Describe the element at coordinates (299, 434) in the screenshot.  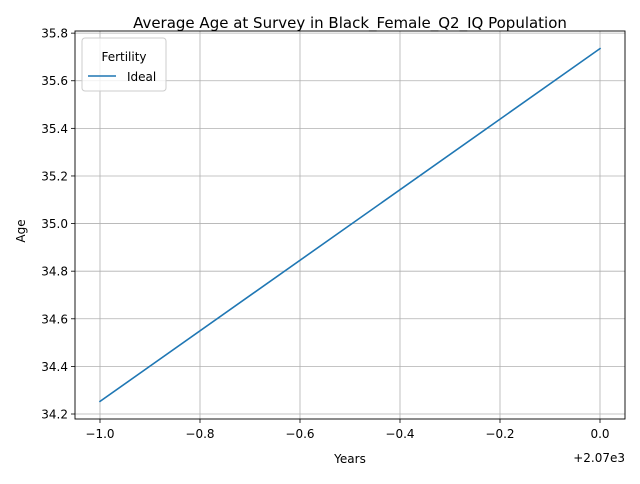
I see `x-tick-label: −0.6` at that location.